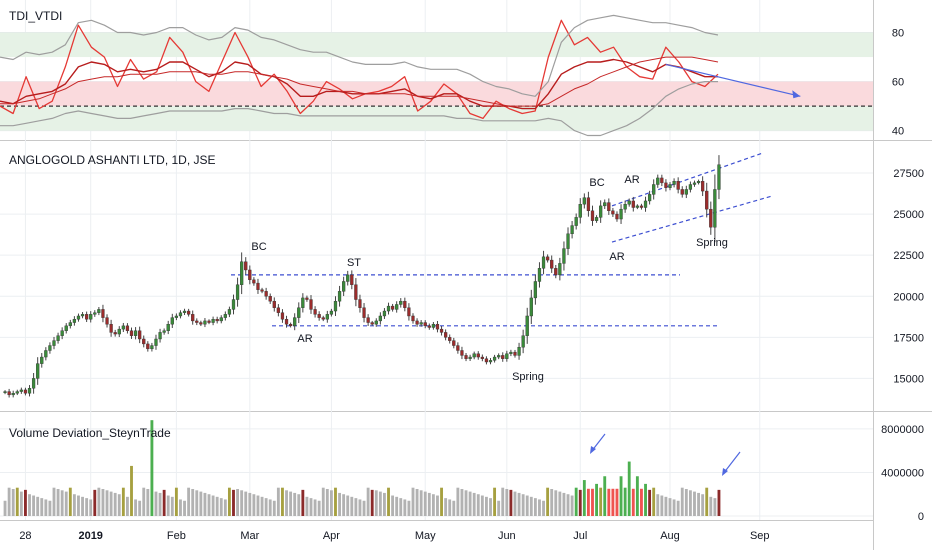  What do you see at coordinates (908, 338) in the screenshot?
I see `price-tick-label: 17500` at bounding box center [908, 338].